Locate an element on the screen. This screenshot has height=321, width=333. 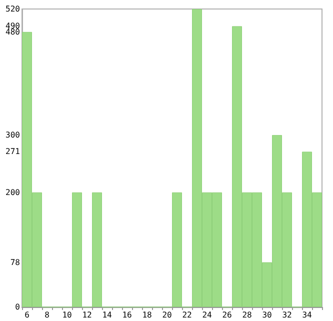
y-tick-label: 300 is located at coordinates (13, 135).